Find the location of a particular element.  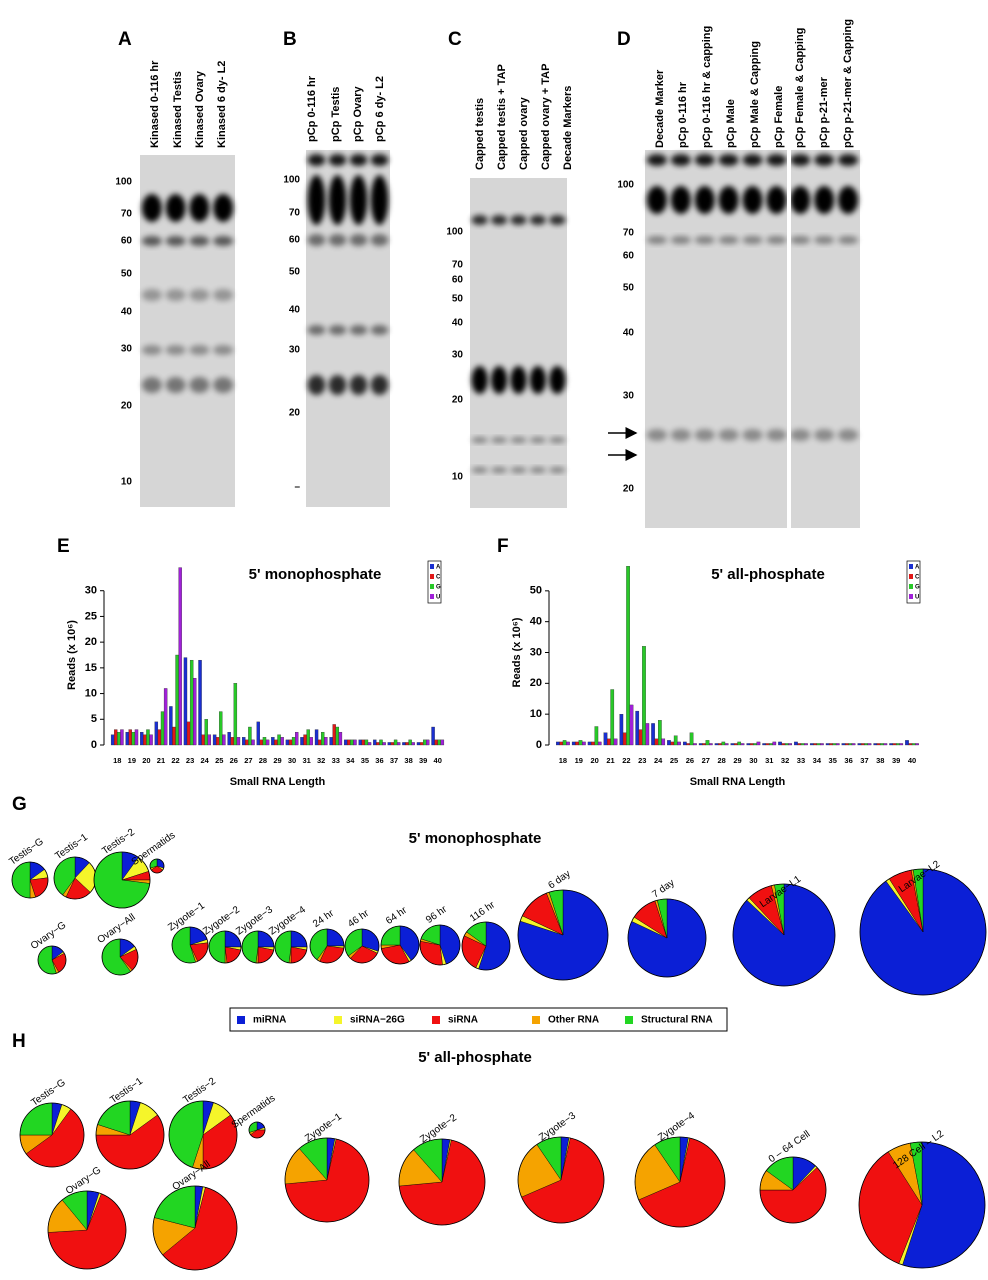

x-axis-label: Small RNA Length is located at coordinates (278, 782).